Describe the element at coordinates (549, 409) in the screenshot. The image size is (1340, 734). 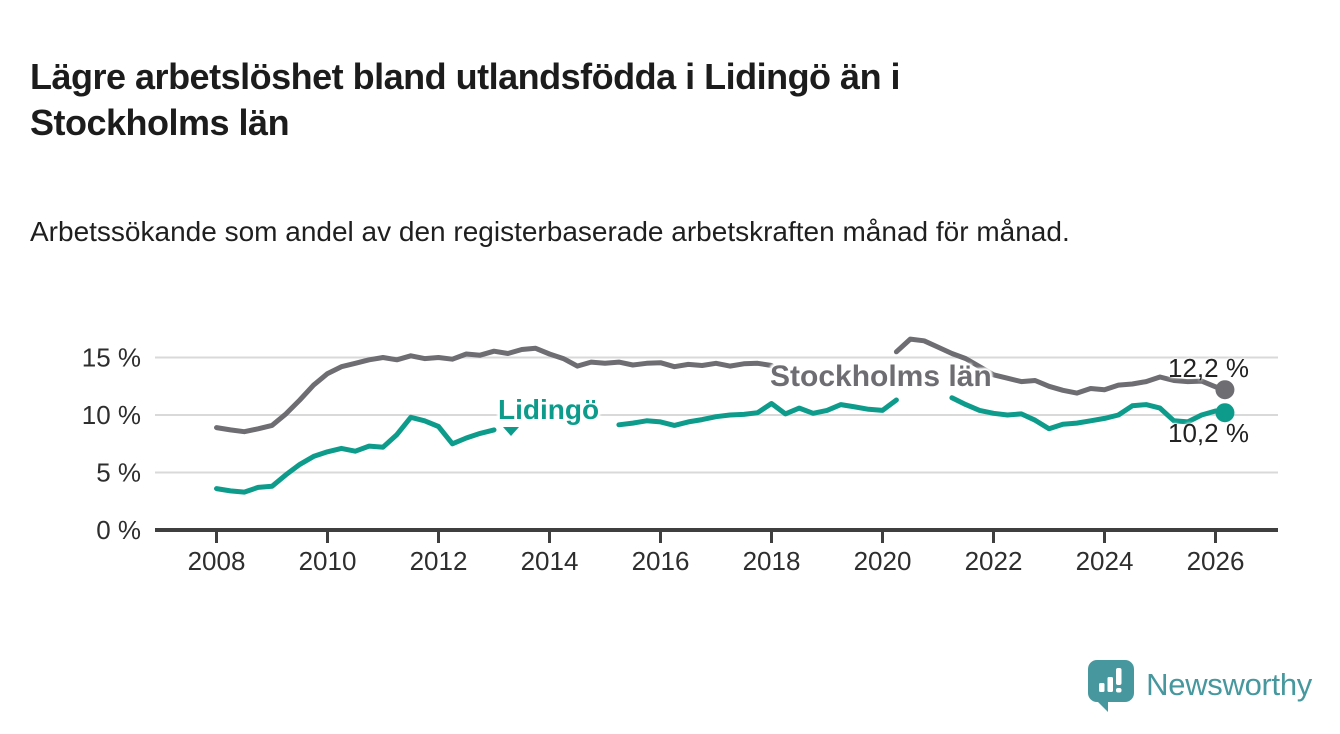
I see `series-label-lidingo: Lidingö` at that location.